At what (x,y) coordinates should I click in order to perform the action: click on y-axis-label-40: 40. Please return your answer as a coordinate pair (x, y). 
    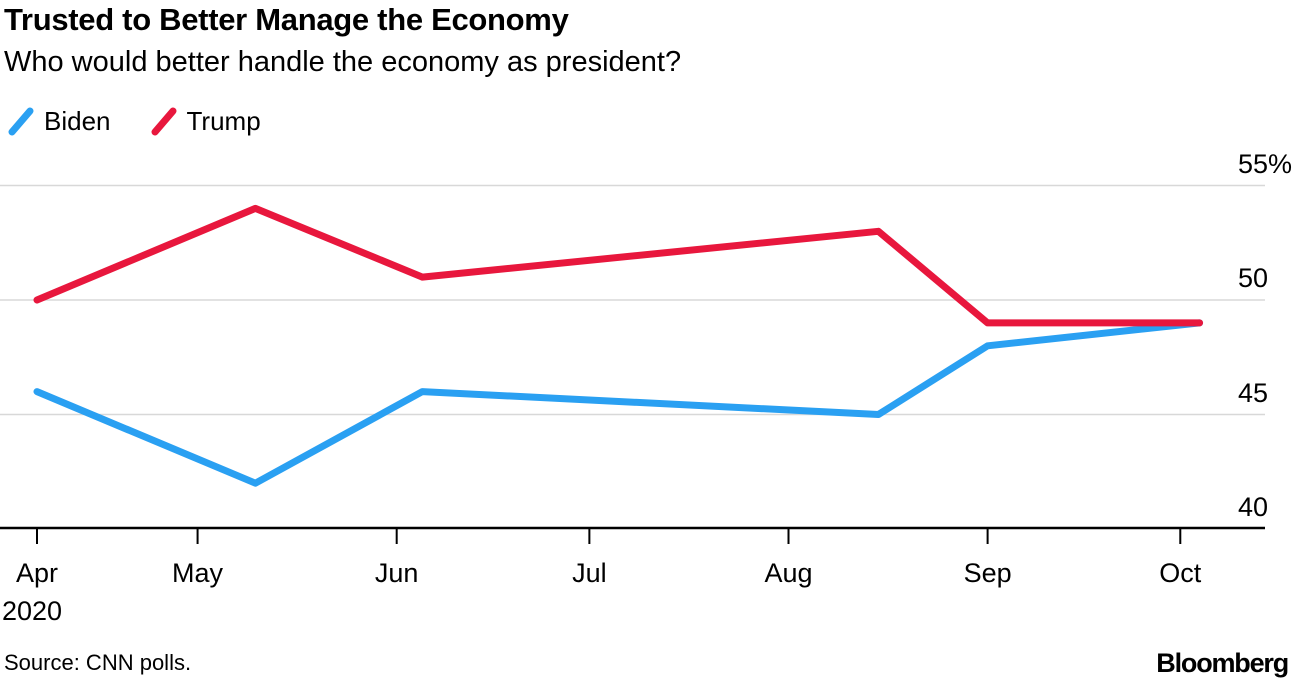
    Looking at the image, I should click on (1253, 507).